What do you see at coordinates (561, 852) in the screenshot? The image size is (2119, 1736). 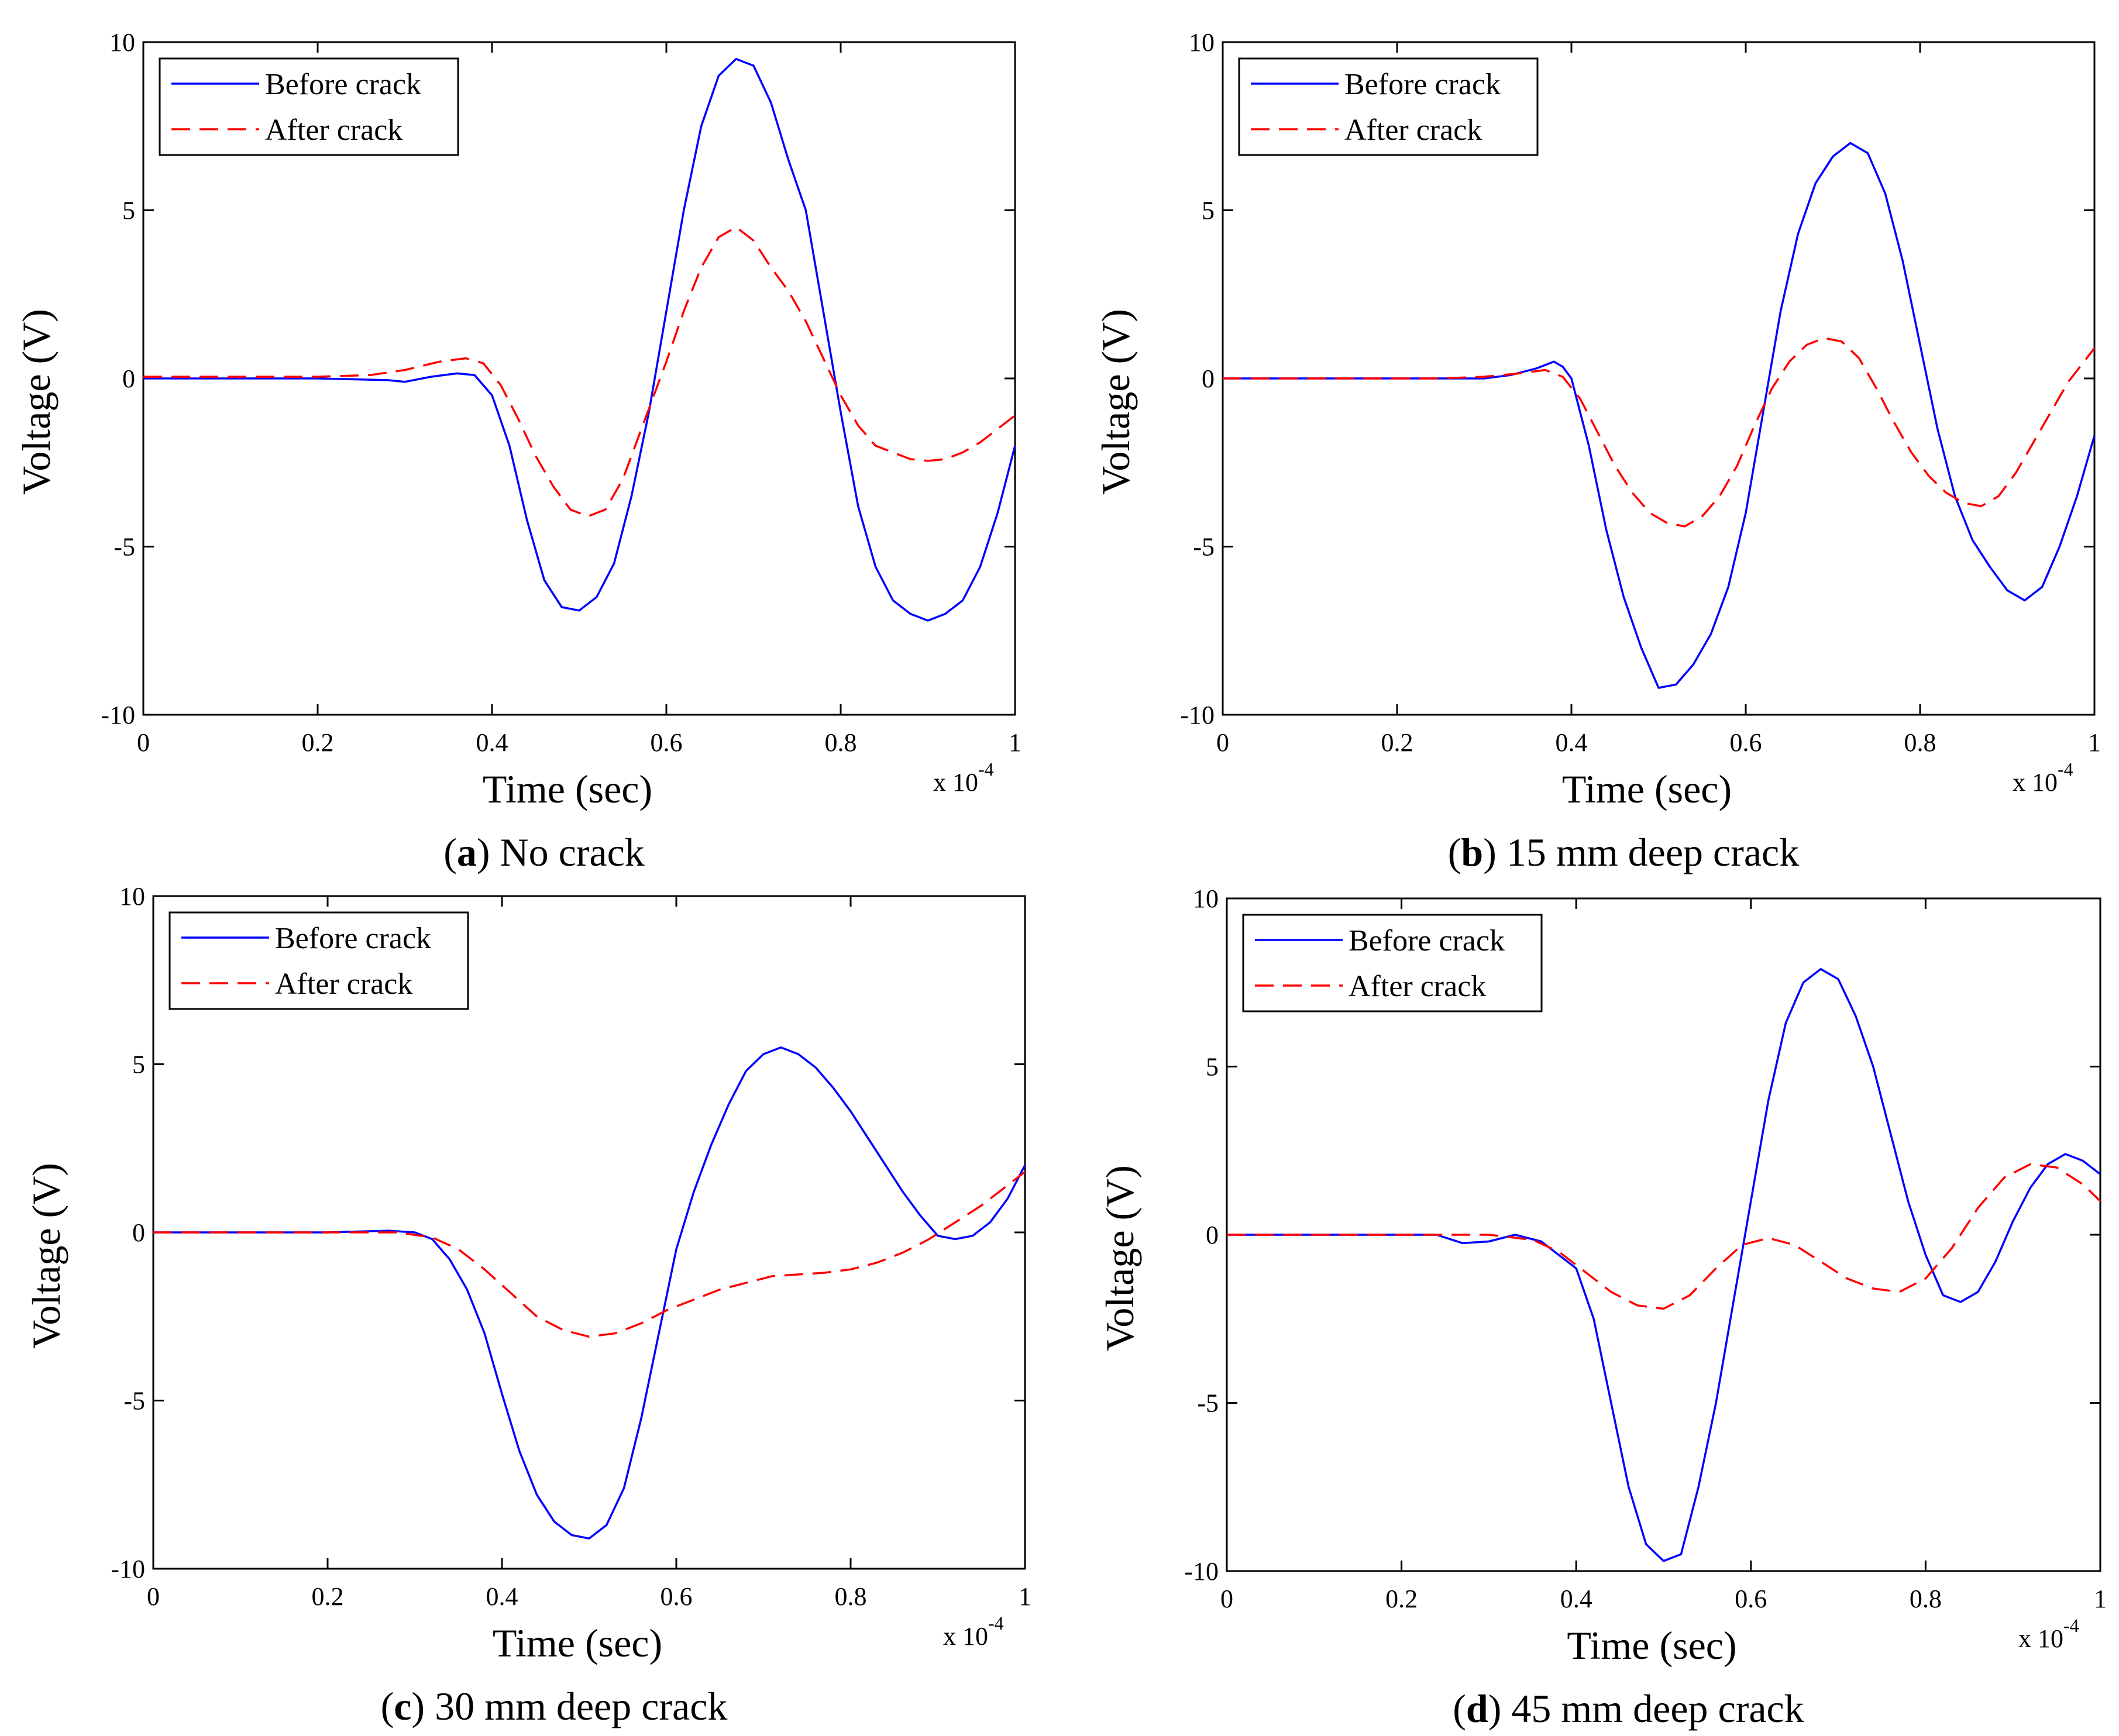 I see `caption-text: ) No crack` at bounding box center [561, 852].